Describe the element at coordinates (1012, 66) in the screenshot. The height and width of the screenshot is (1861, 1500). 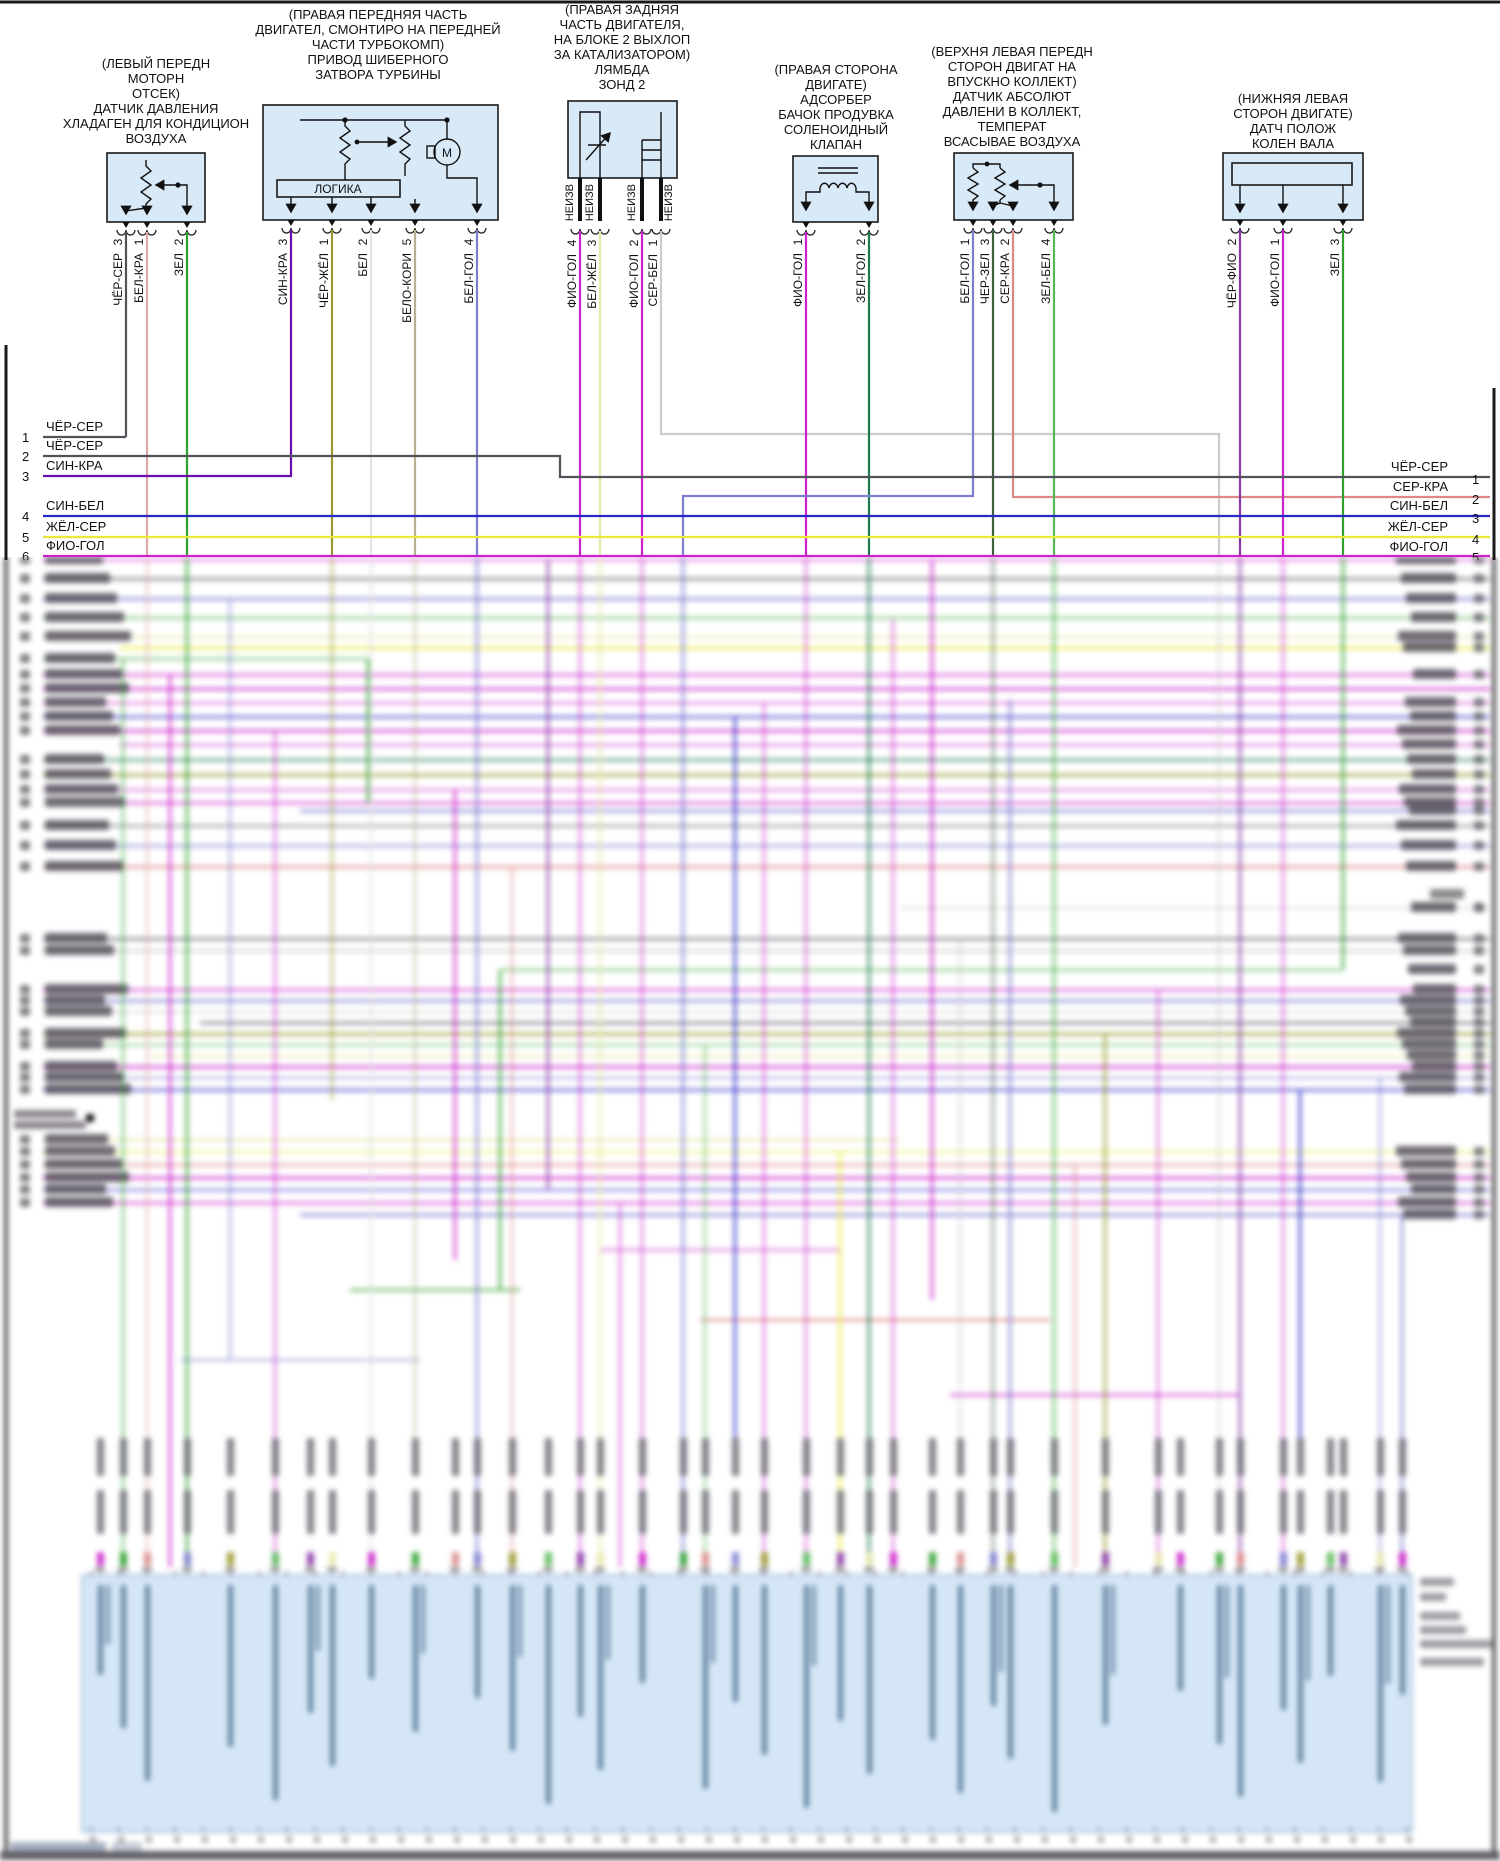
I see `svg-text: СТОРОН ДВИГАТ НА` at that location.